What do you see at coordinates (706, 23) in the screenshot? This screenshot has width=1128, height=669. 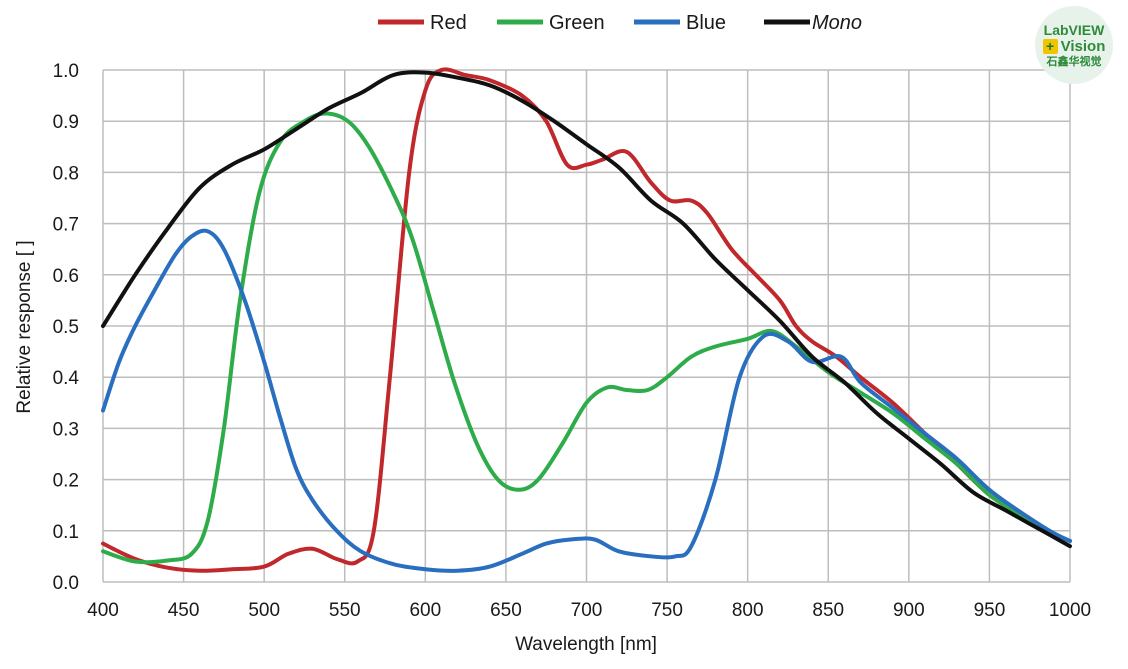 I see `legend-label-blue: Blue` at bounding box center [706, 23].